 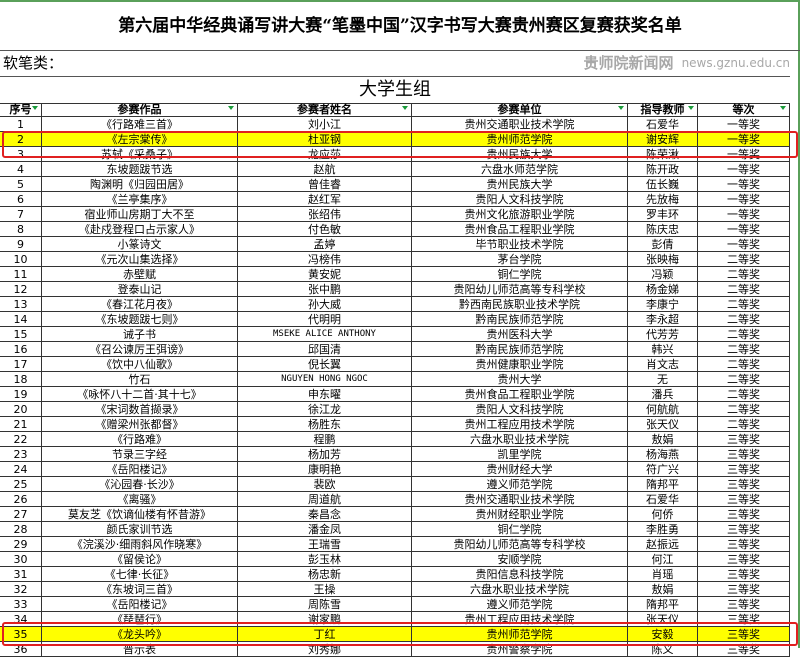 I want to click on cell-name: 杨胜东, so click(x=325, y=424).